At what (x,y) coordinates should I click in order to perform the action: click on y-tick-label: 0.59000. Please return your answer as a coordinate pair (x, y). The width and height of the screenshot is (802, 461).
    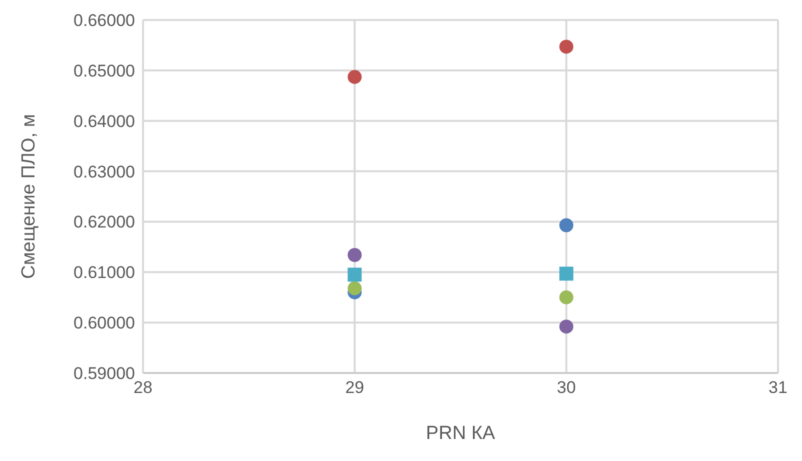
    Looking at the image, I should click on (104, 374).